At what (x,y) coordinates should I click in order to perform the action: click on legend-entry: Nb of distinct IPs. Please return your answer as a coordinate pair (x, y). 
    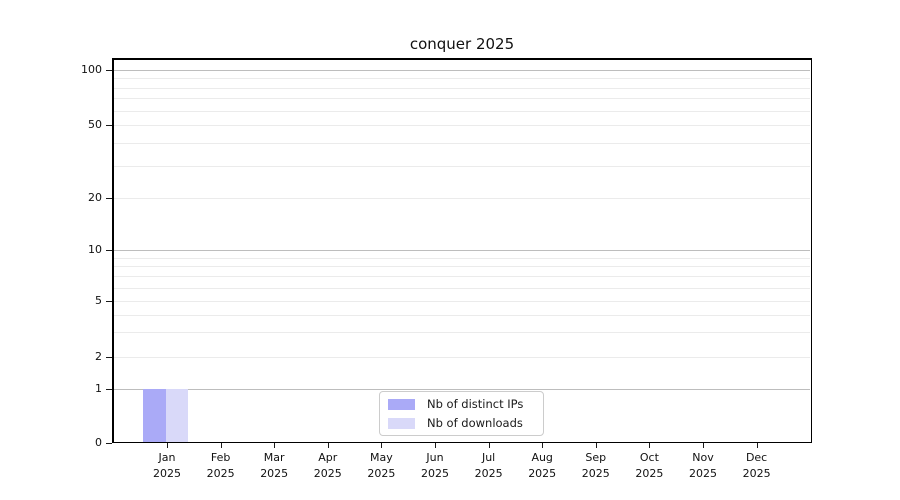
    Looking at the image, I should click on (461, 404).